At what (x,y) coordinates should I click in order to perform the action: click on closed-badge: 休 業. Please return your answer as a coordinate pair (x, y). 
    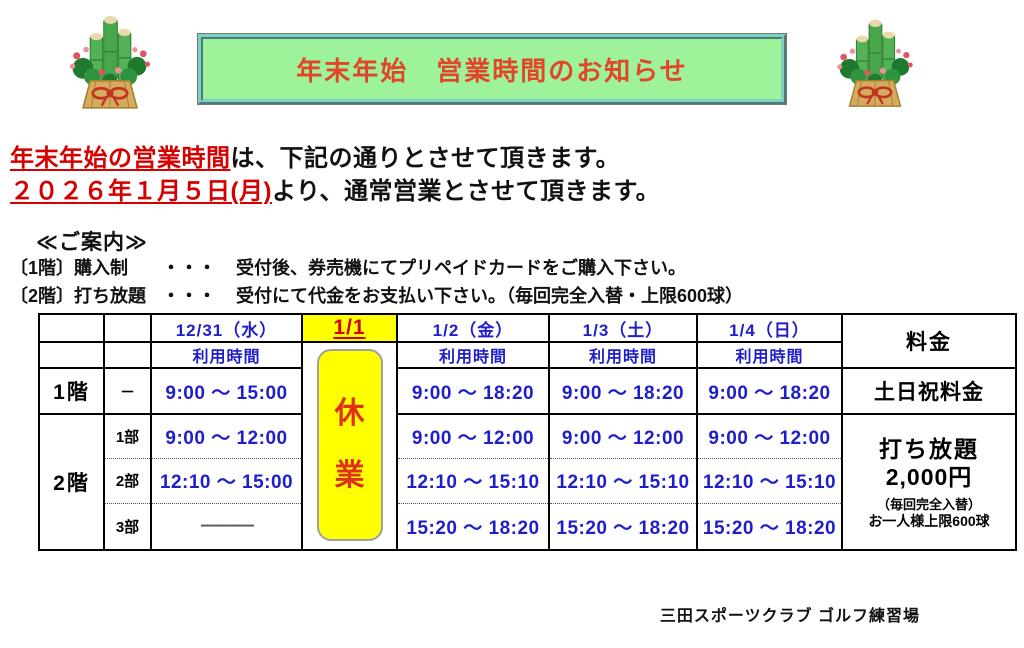
    Looking at the image, I should click on (349, 445).